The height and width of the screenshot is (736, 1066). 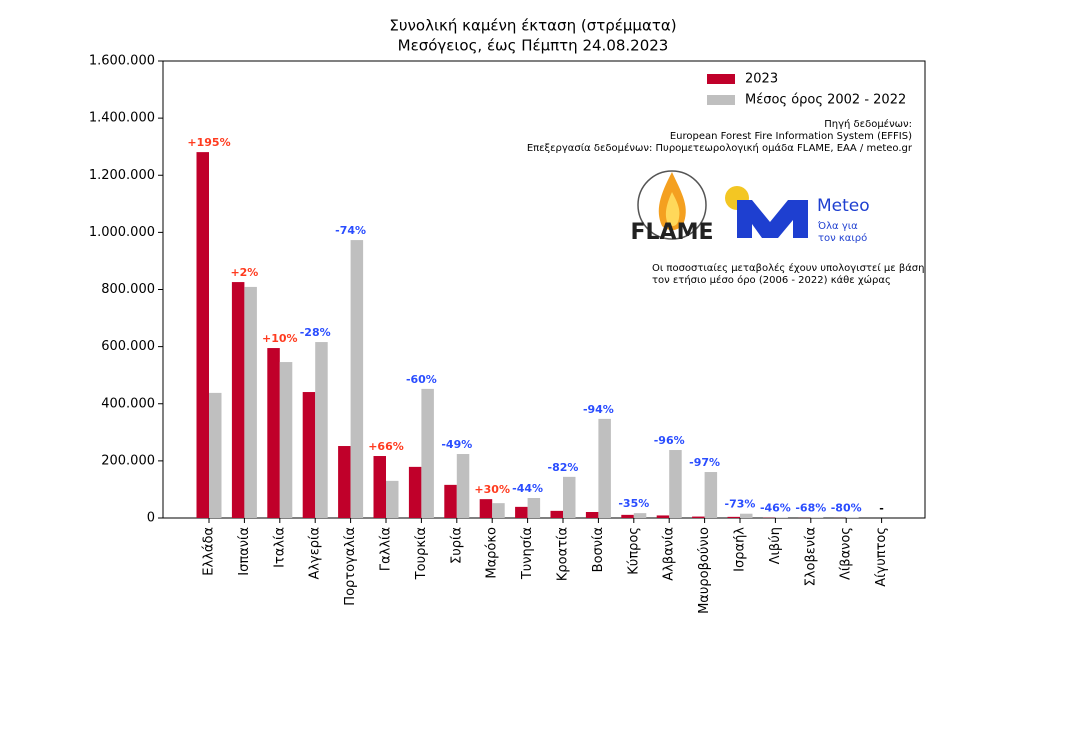 What do you see at coordinates (209, 551) in the screenshot?
I see `x-tick-label: Ελλάδα` at bounding box center [209, 551].